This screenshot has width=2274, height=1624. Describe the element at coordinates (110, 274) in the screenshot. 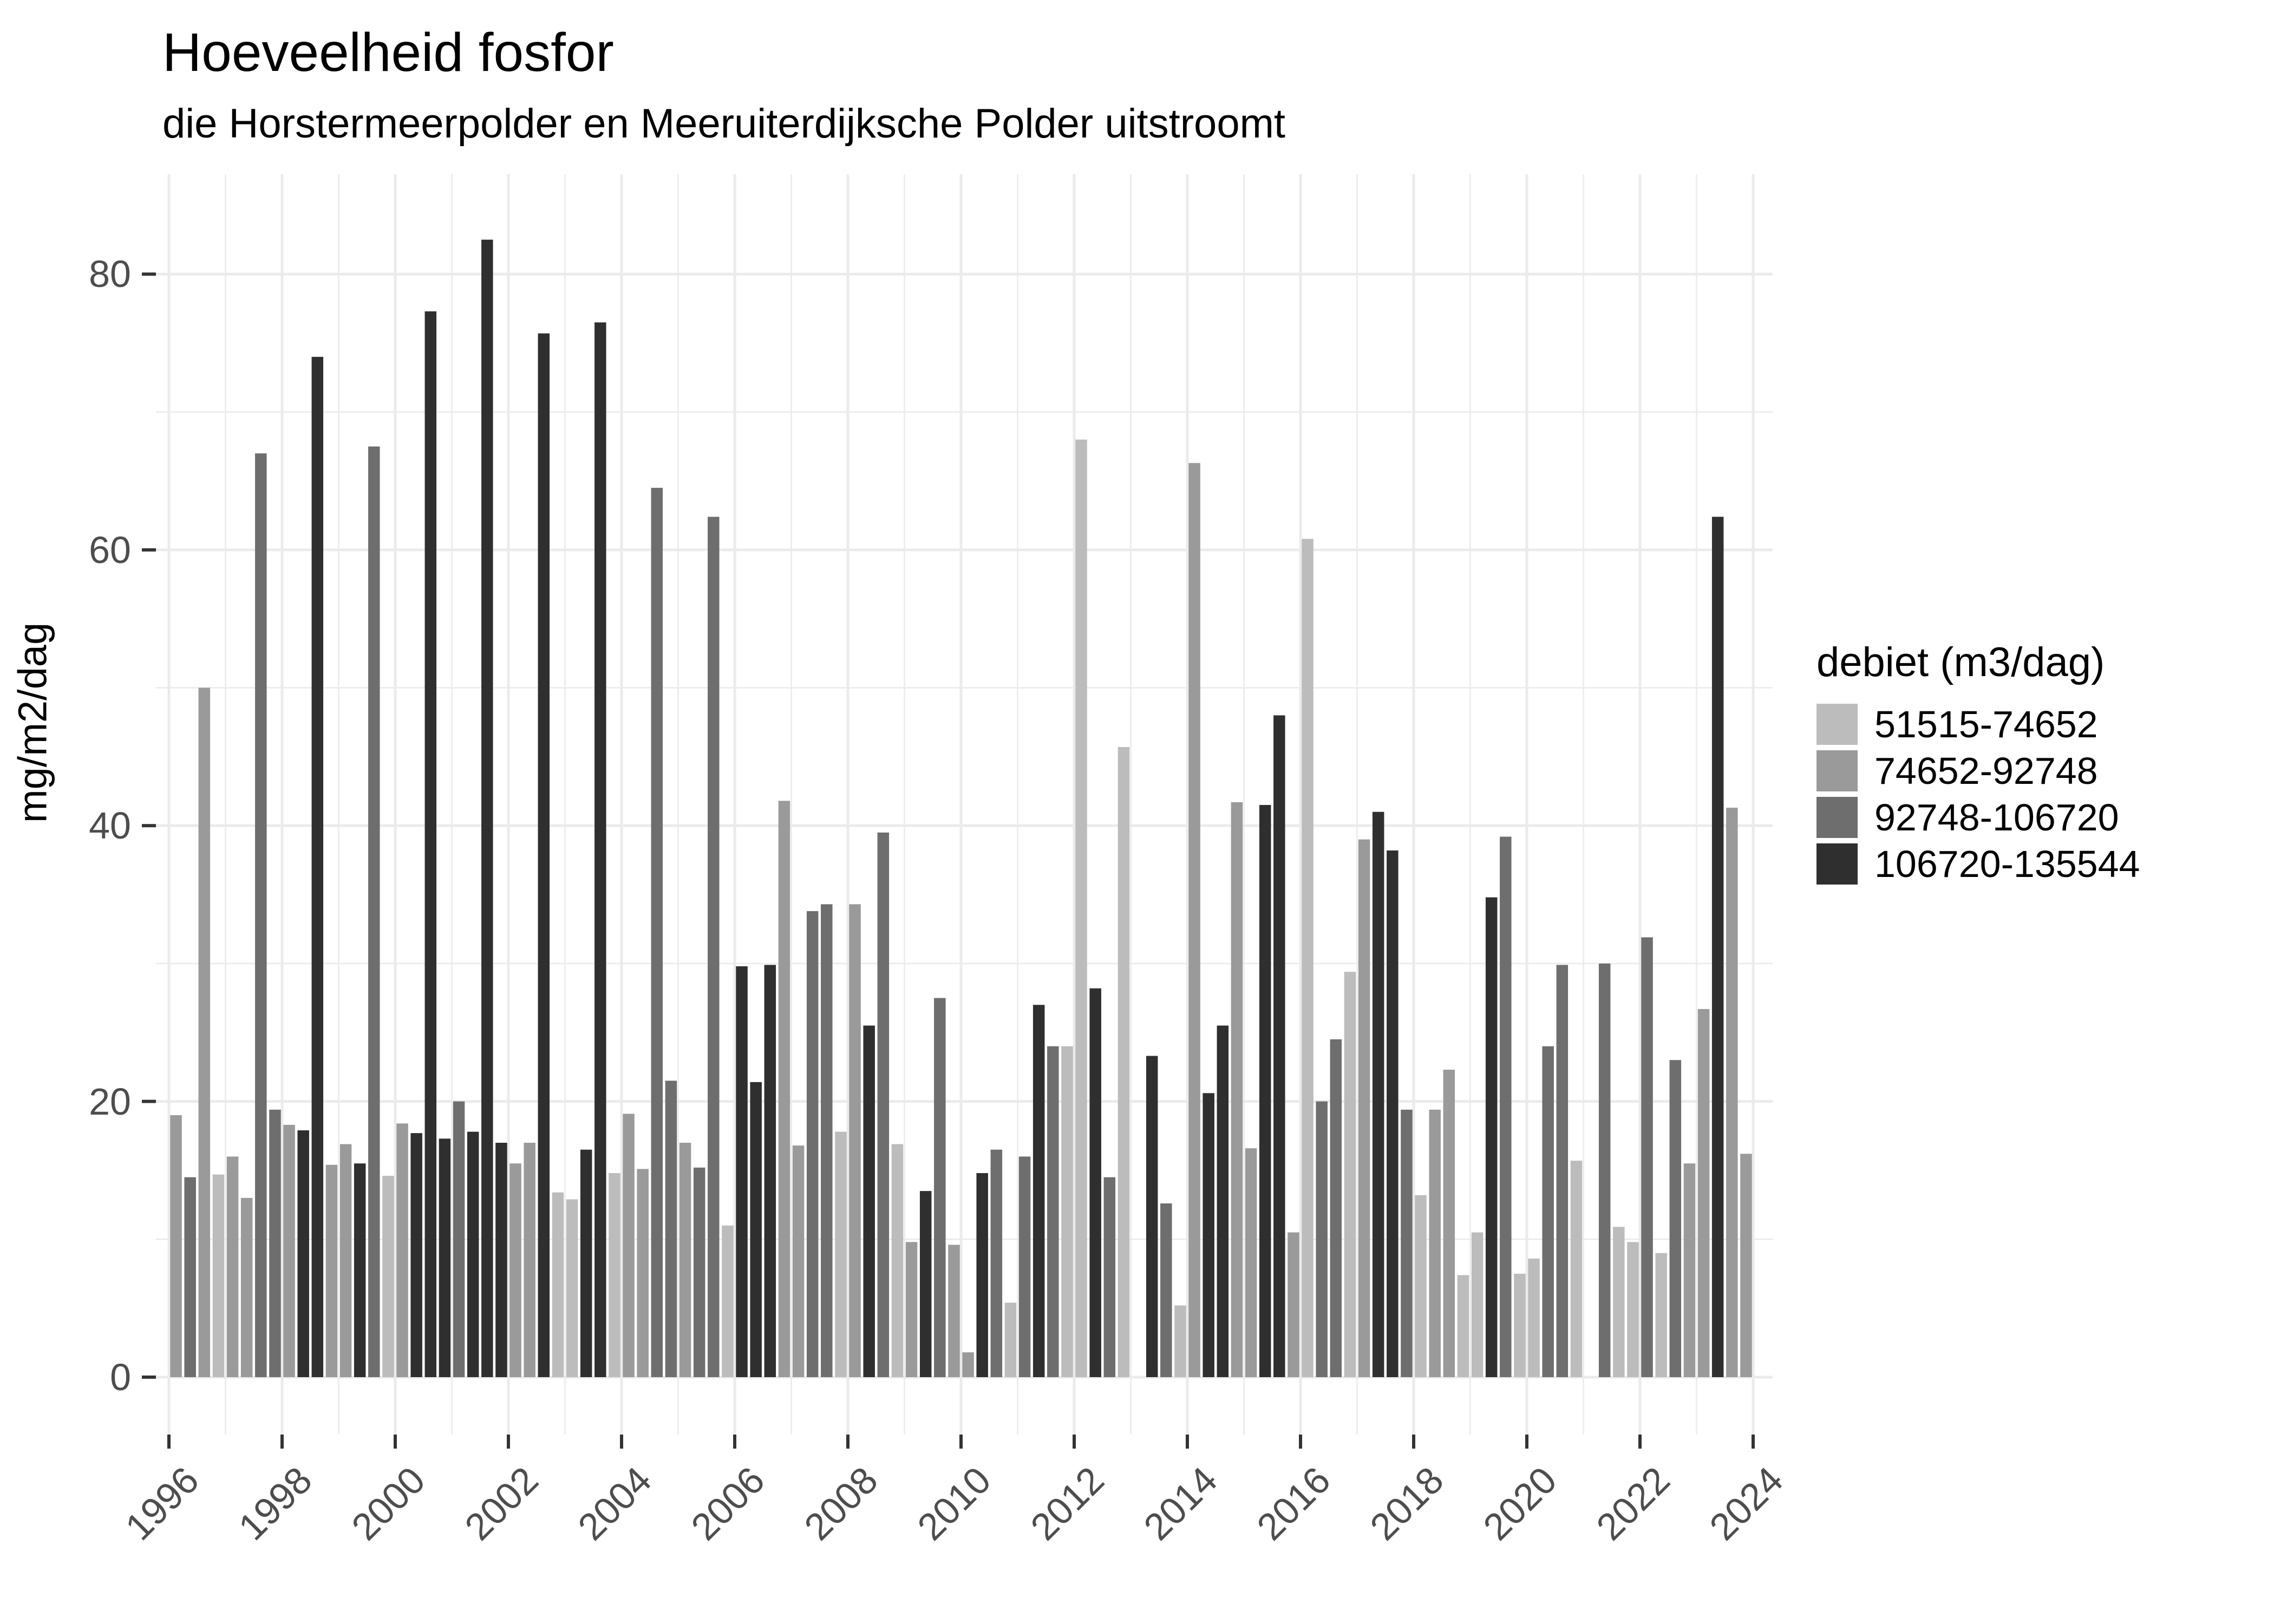

I see `y-tick-label: 80` at that location.